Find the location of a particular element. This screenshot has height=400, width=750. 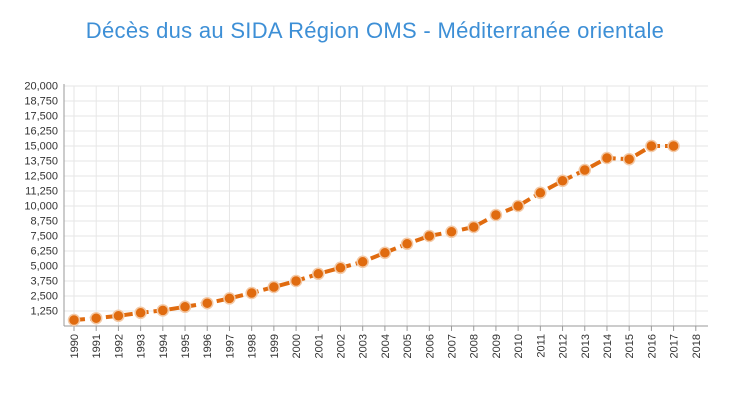

y-tick-label: 13,750 is located at coordinates (41, 162).